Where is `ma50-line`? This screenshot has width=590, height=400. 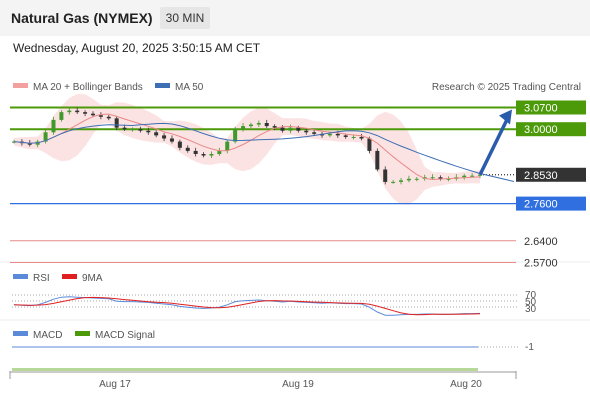
ma50-line is located at coordinates (264, 152).